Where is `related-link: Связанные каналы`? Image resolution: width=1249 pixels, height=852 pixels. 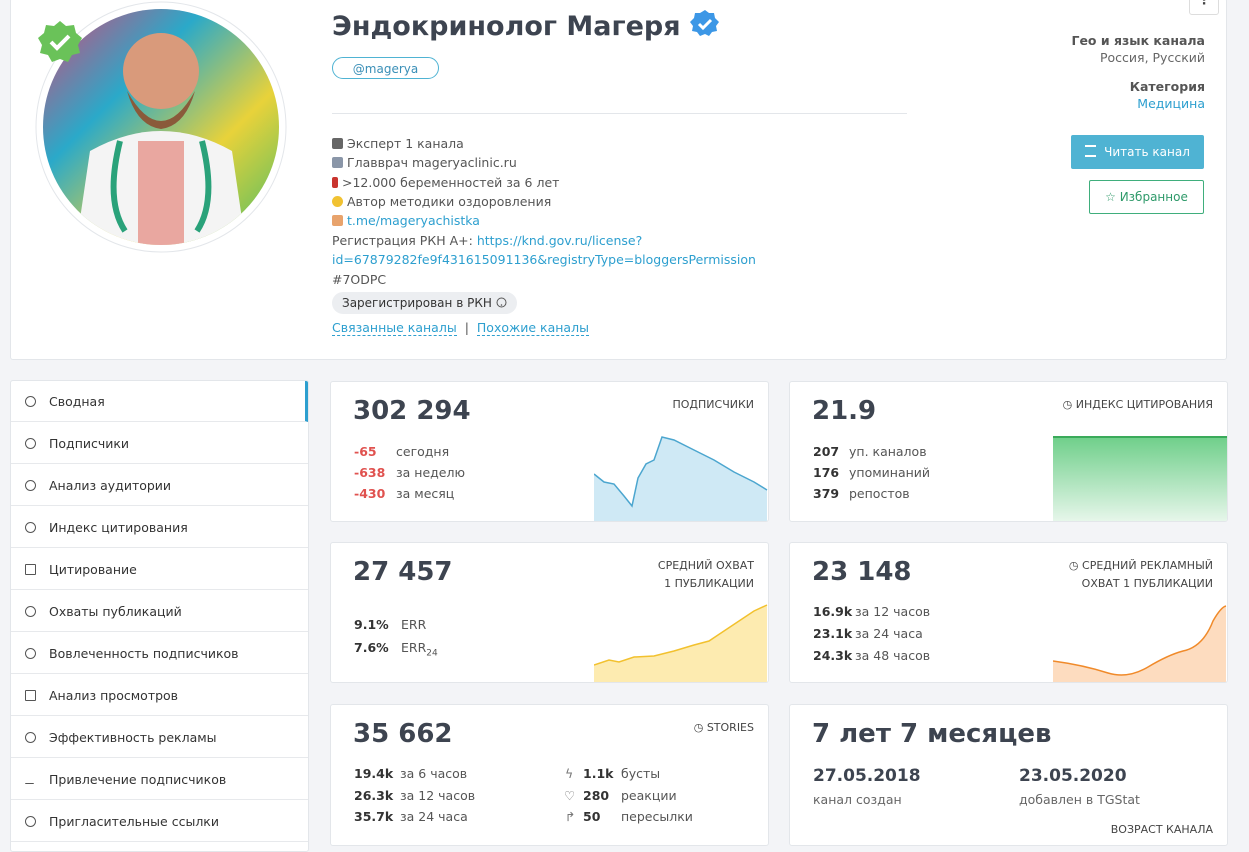 related-link: Связанные каналы is located at coordinates (394, 328).